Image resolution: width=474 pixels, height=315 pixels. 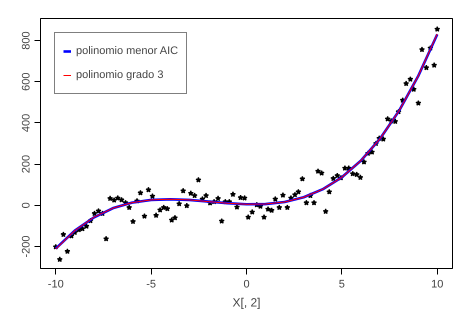 What do you see at coordinates (26, 123) in the screenshot?
I see `y-tick-label: 400` at bounding box center [26, 123].